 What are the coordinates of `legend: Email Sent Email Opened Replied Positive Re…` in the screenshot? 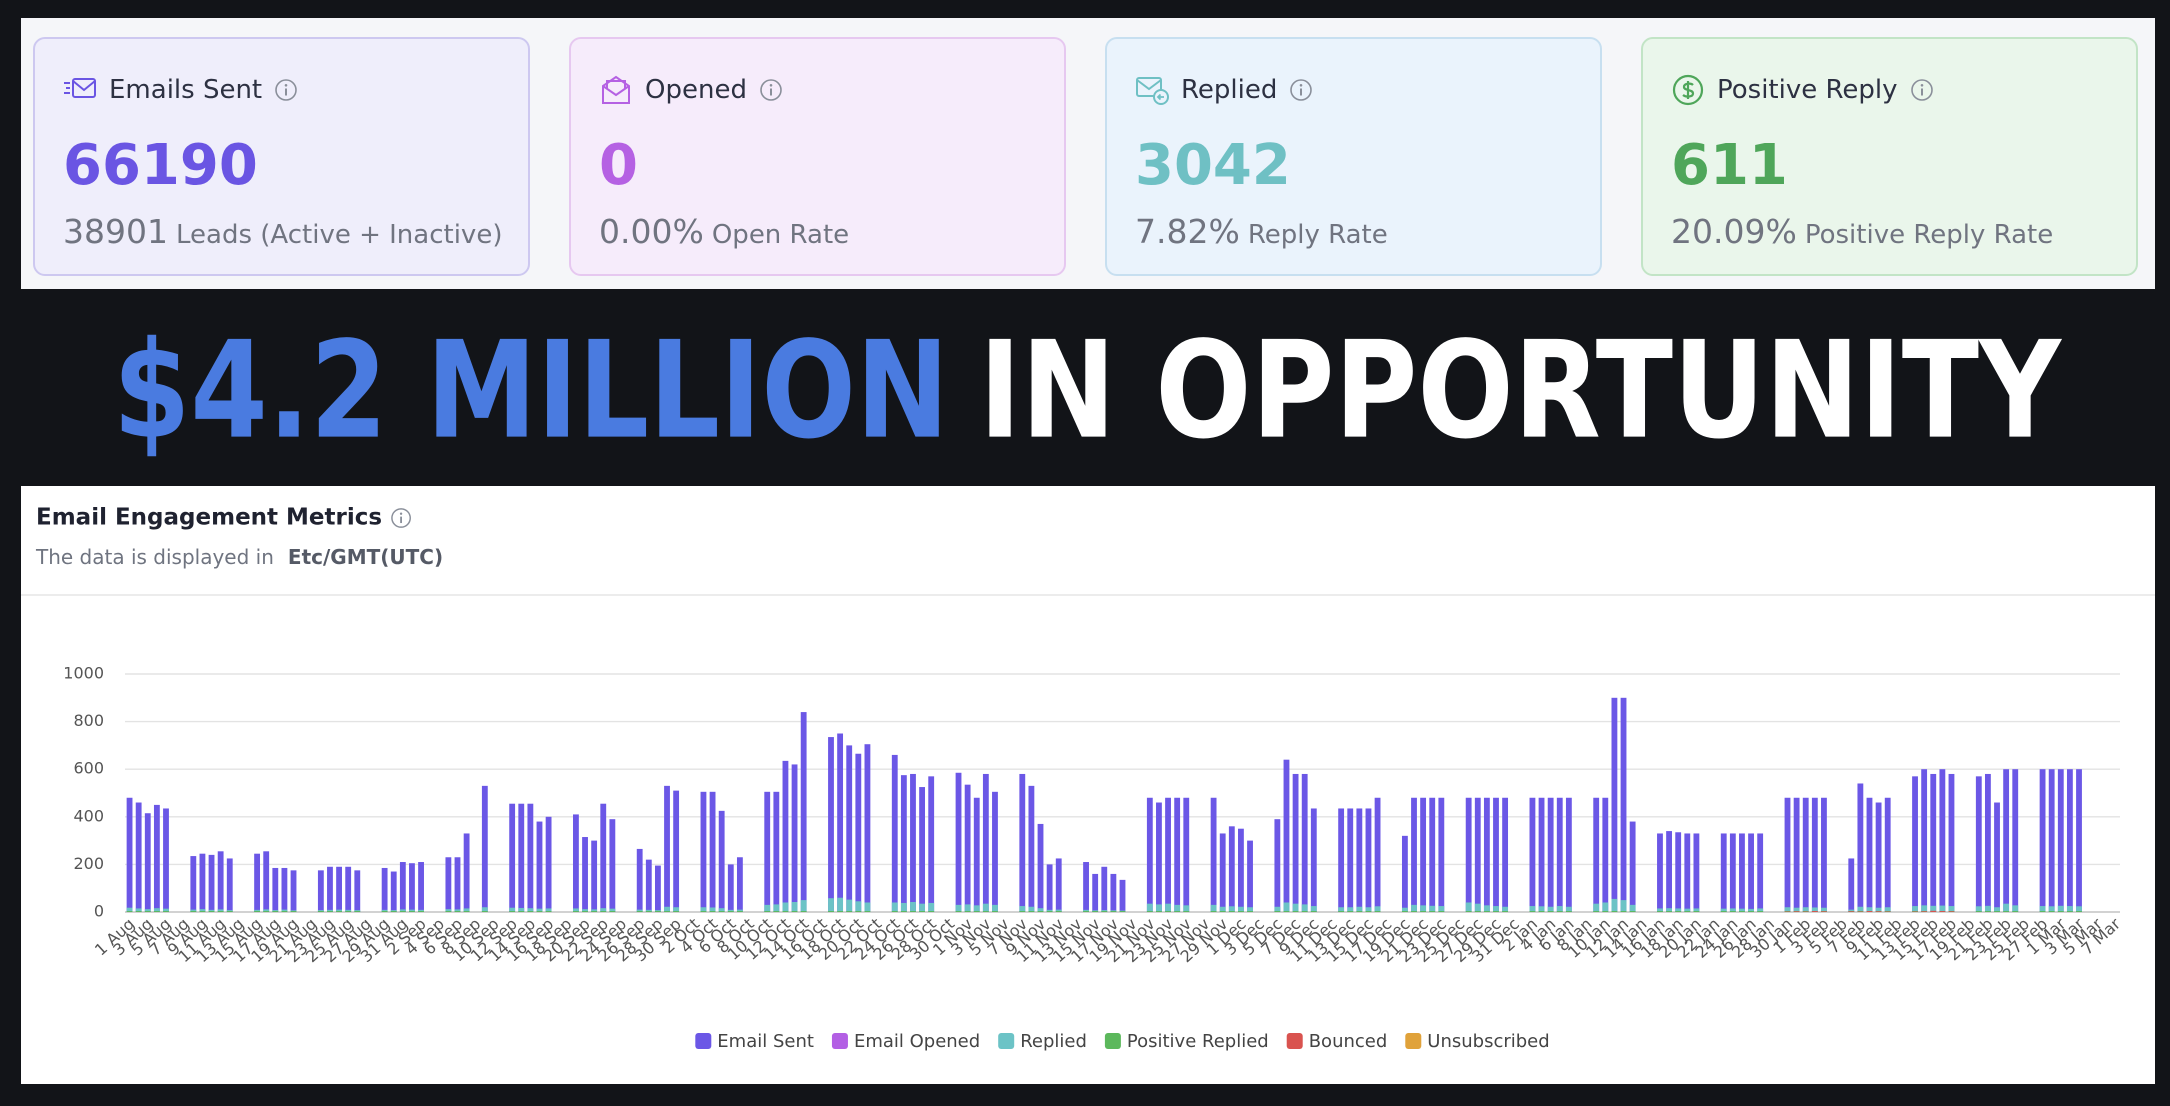 It's located at (1122, 1041).